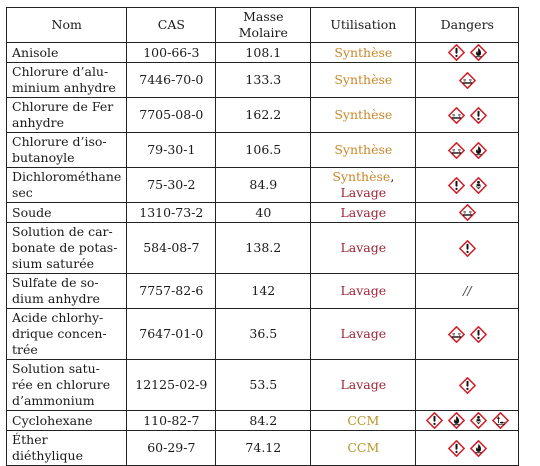 Image resolution: width=540 pixels, height=466 pixels. I want to click on table-row: Éther diéthylique 60-29-7 74.12 CCM, so click(262, 448).